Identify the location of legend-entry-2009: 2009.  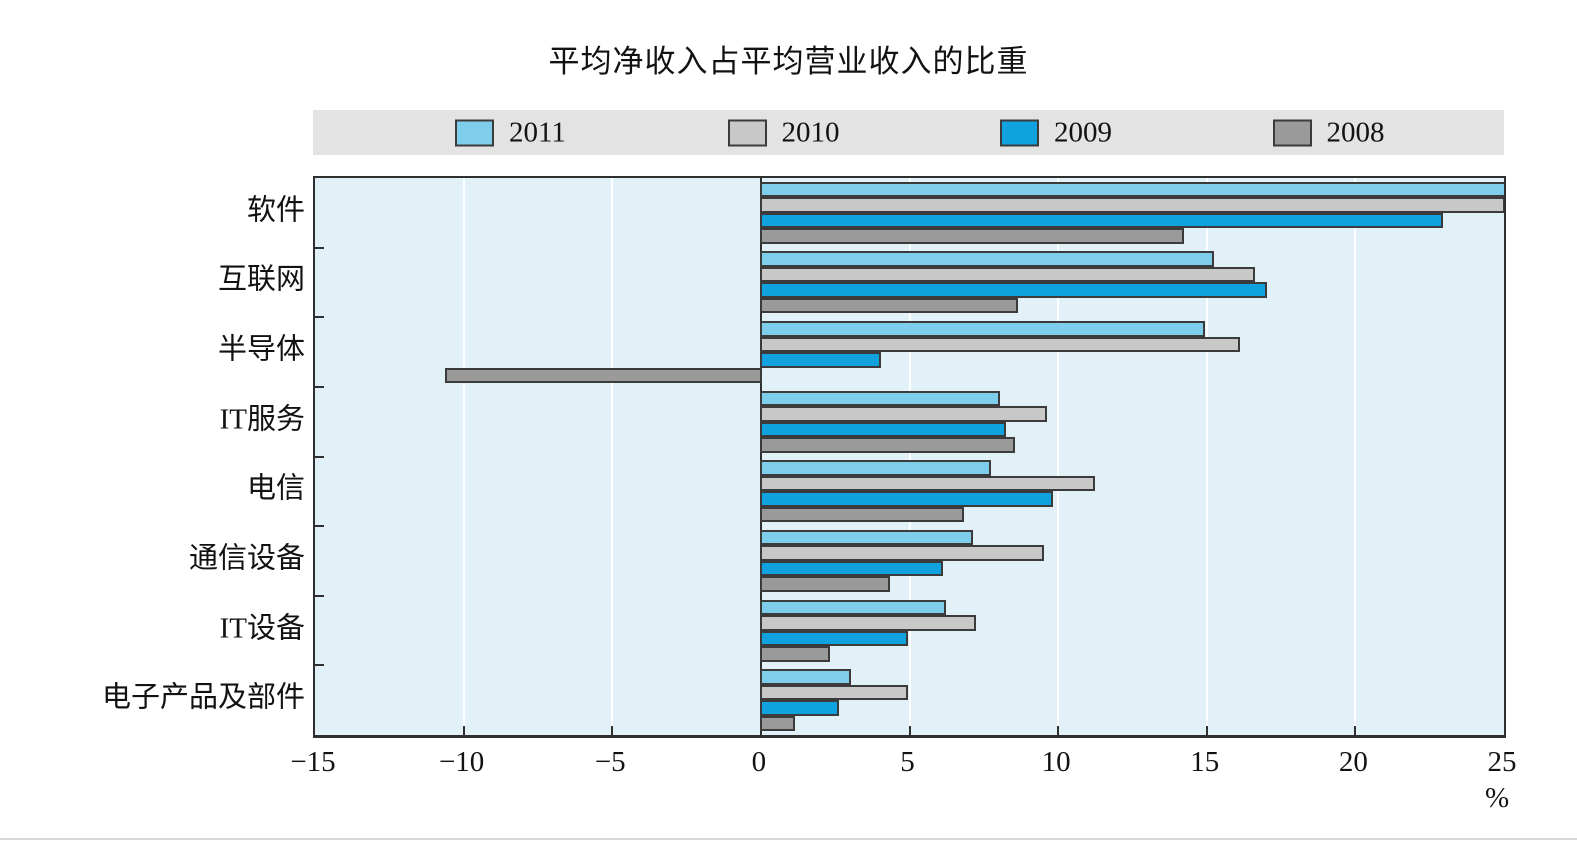
(1056, 132).